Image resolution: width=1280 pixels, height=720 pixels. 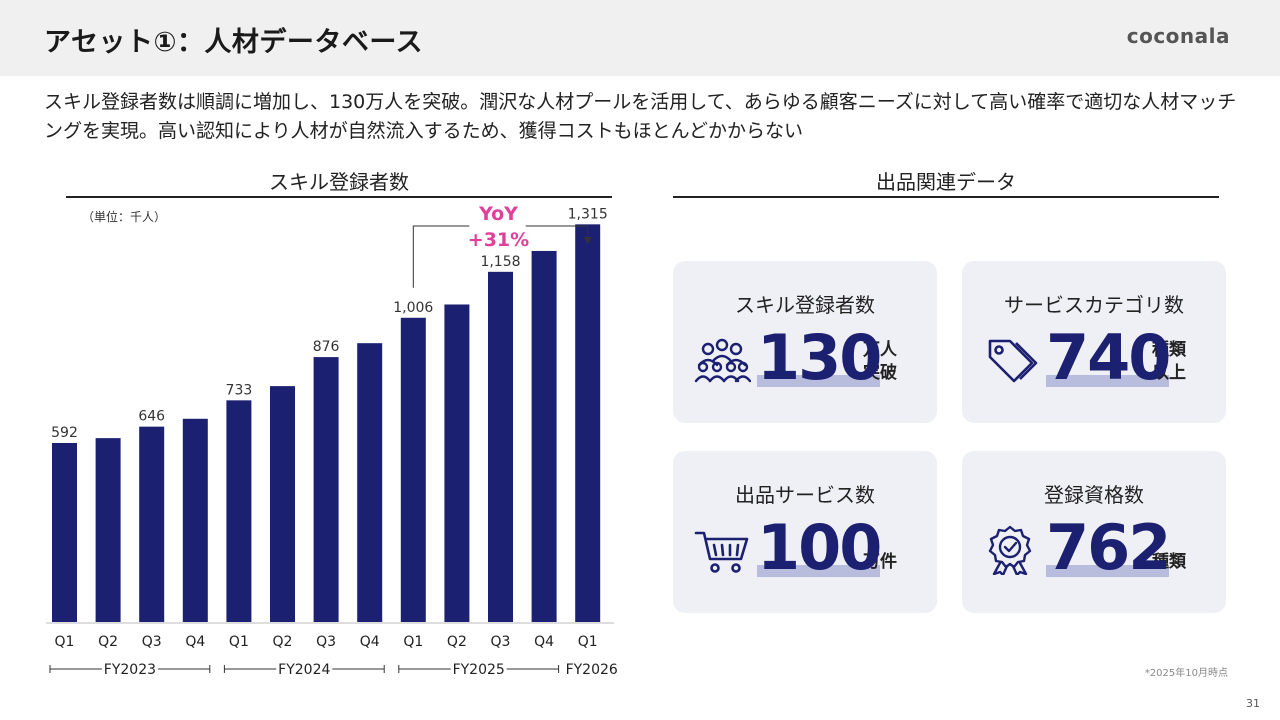 I want to click on yoy-value: +31%, so click(x=498, y=240).